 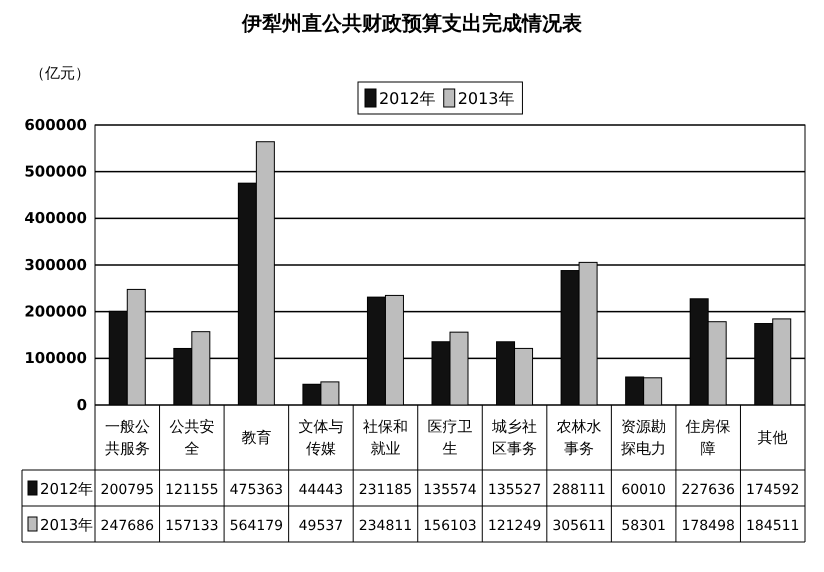 What do you see at coordinates (127, 526) in the screenshot?
I see `data-label: 247686` at bounding box center [127, 526].